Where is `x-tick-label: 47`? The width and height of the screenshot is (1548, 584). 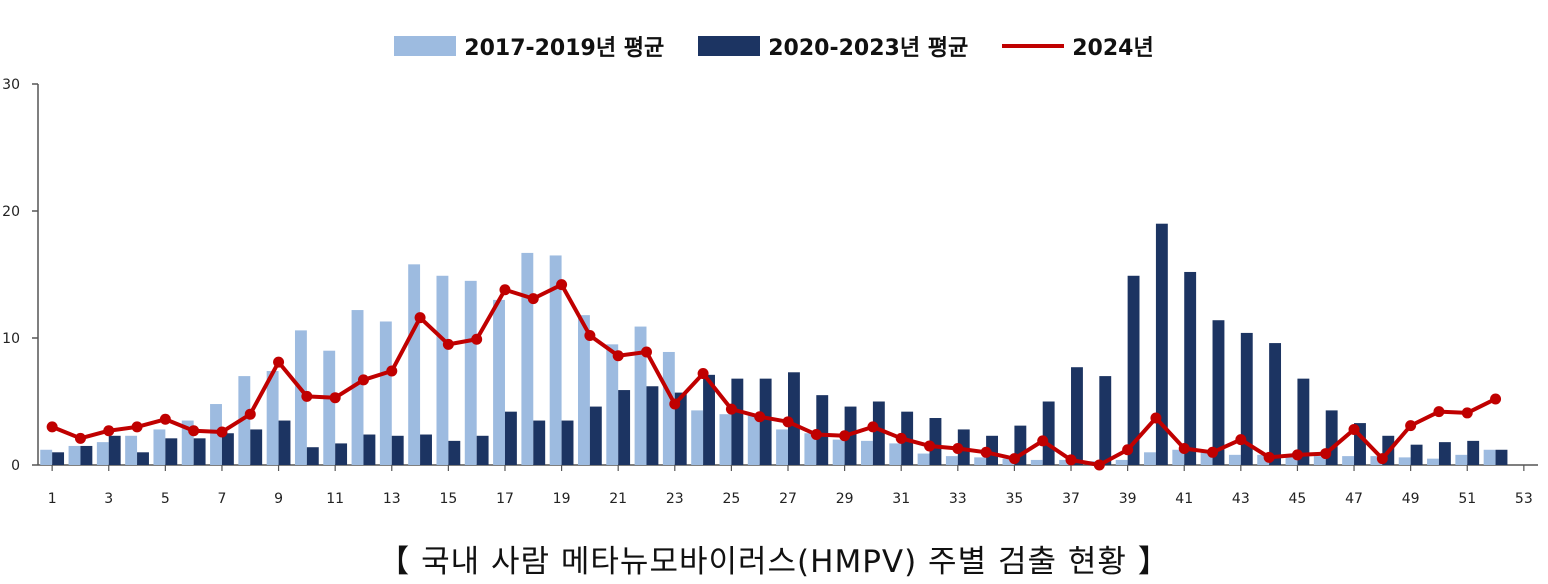
x-tick-label: 47 is located at coordinates (1354, 499).